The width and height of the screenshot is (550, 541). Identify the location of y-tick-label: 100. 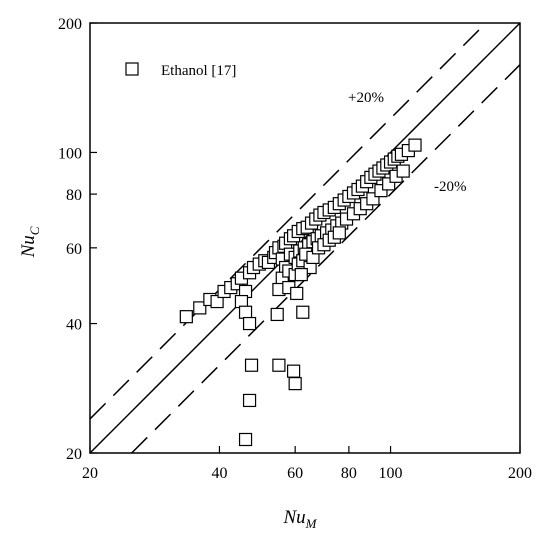
(70, 153).